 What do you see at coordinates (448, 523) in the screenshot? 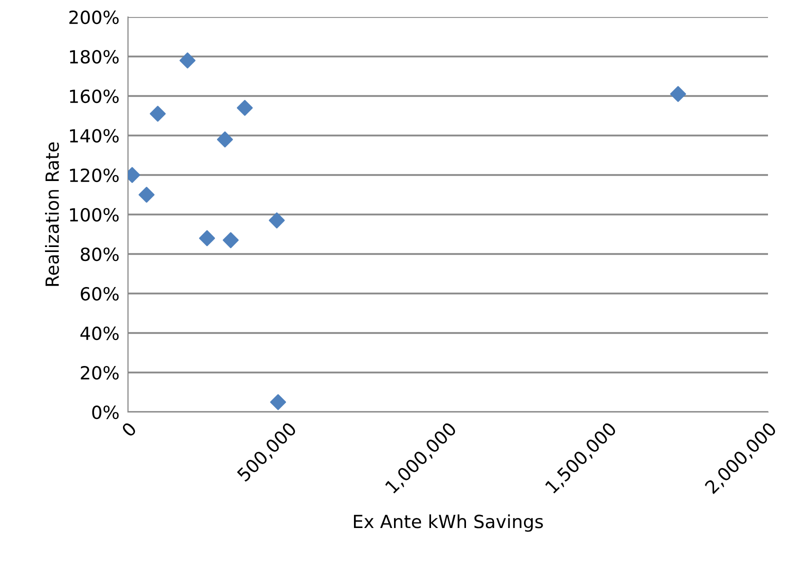
I see `x-axis-title: Ex Ante kWh Savings` at bounding box center [448, 523].